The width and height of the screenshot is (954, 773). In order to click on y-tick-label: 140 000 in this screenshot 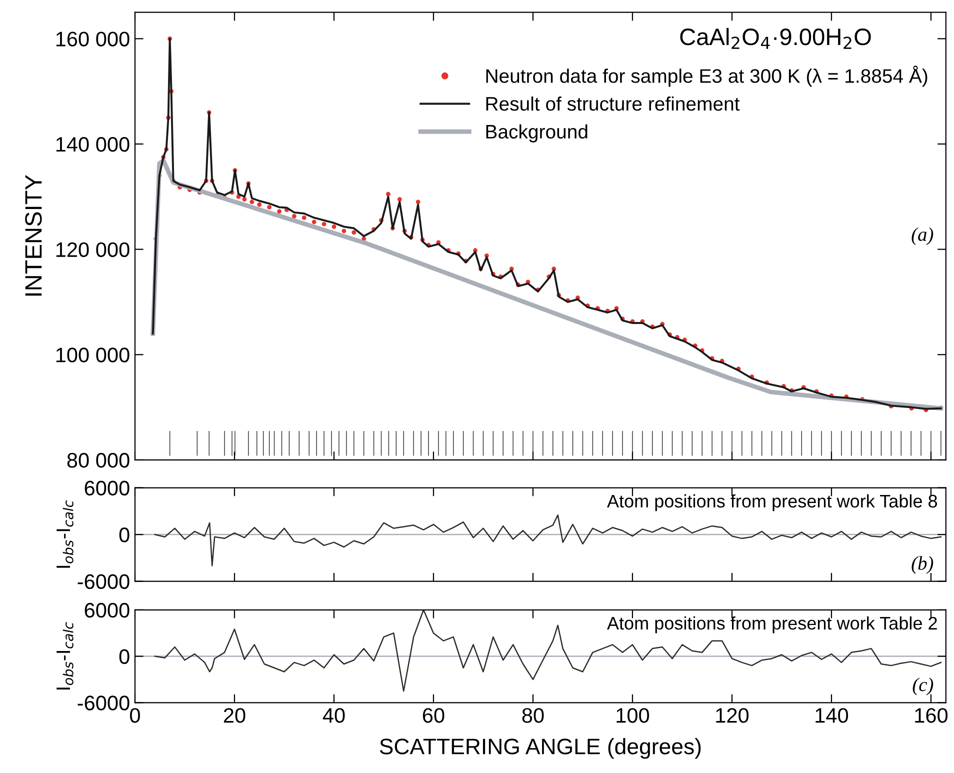, I will do `click(93, 144)`.